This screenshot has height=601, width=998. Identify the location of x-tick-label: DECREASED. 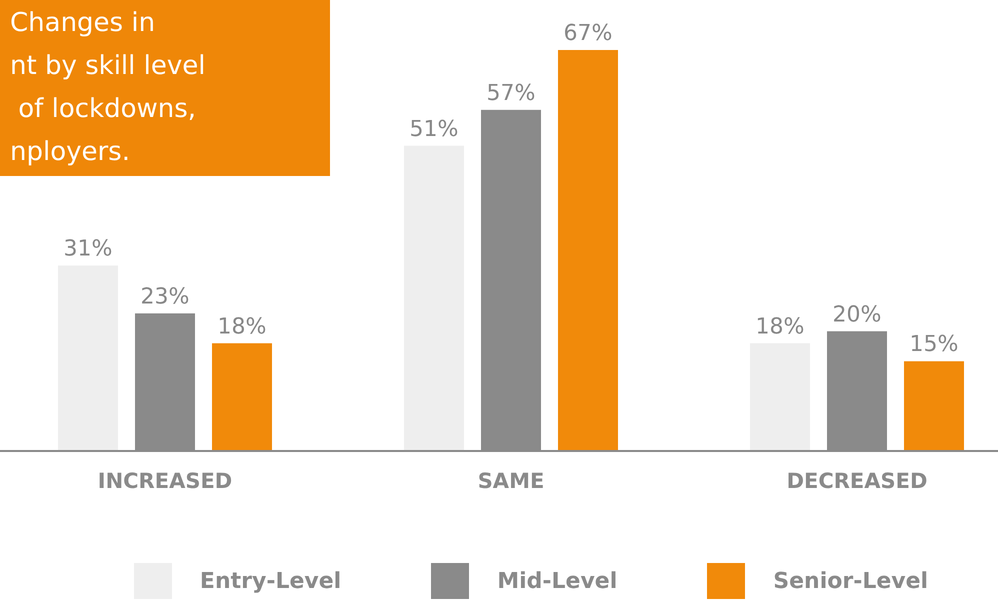
(857, 480).